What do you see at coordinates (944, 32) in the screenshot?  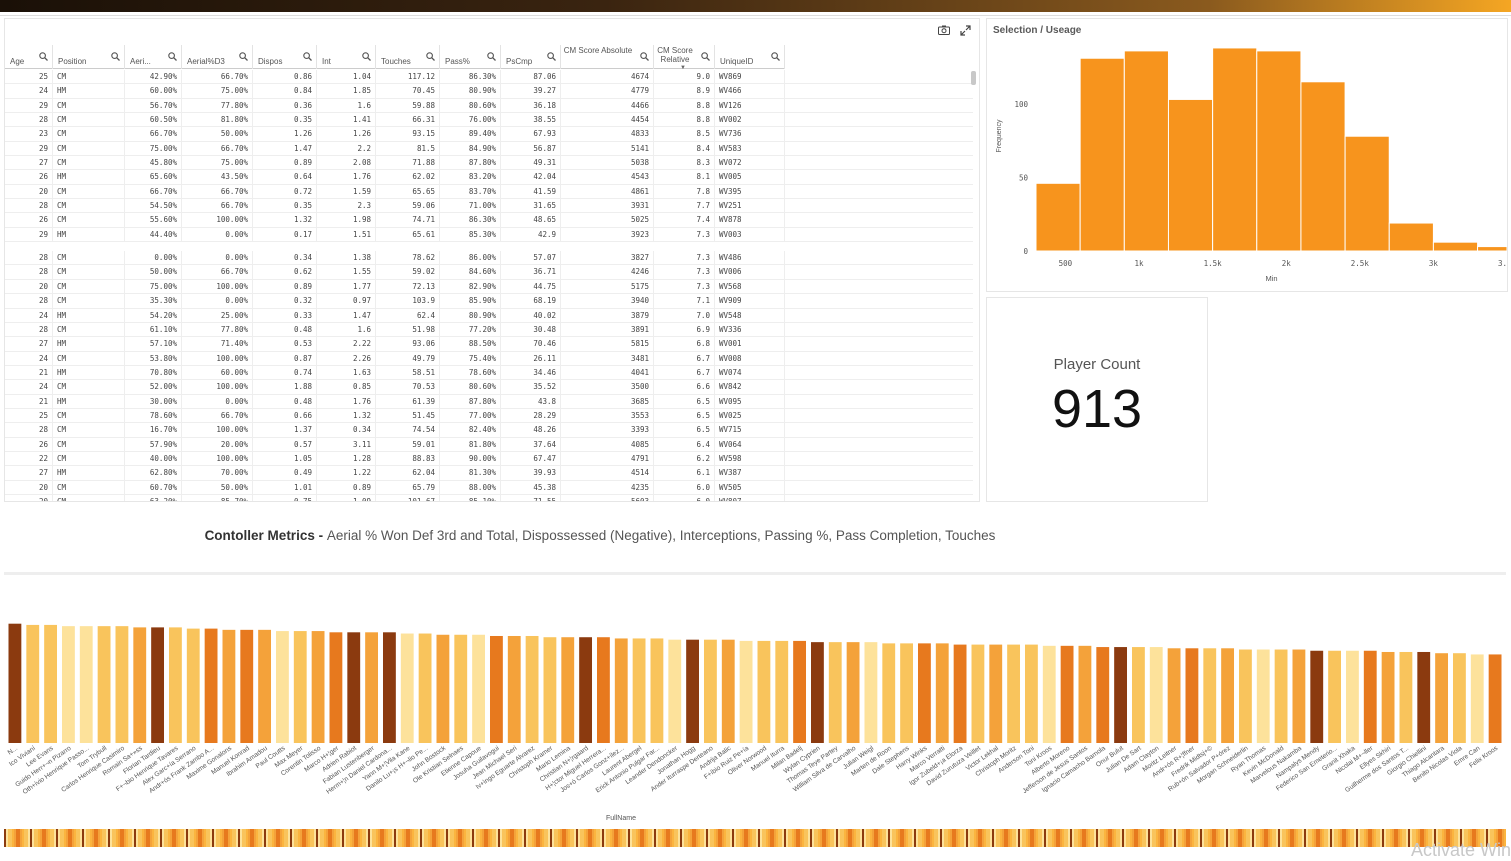 I see `camera-icon` at bounding box center [944, 32].